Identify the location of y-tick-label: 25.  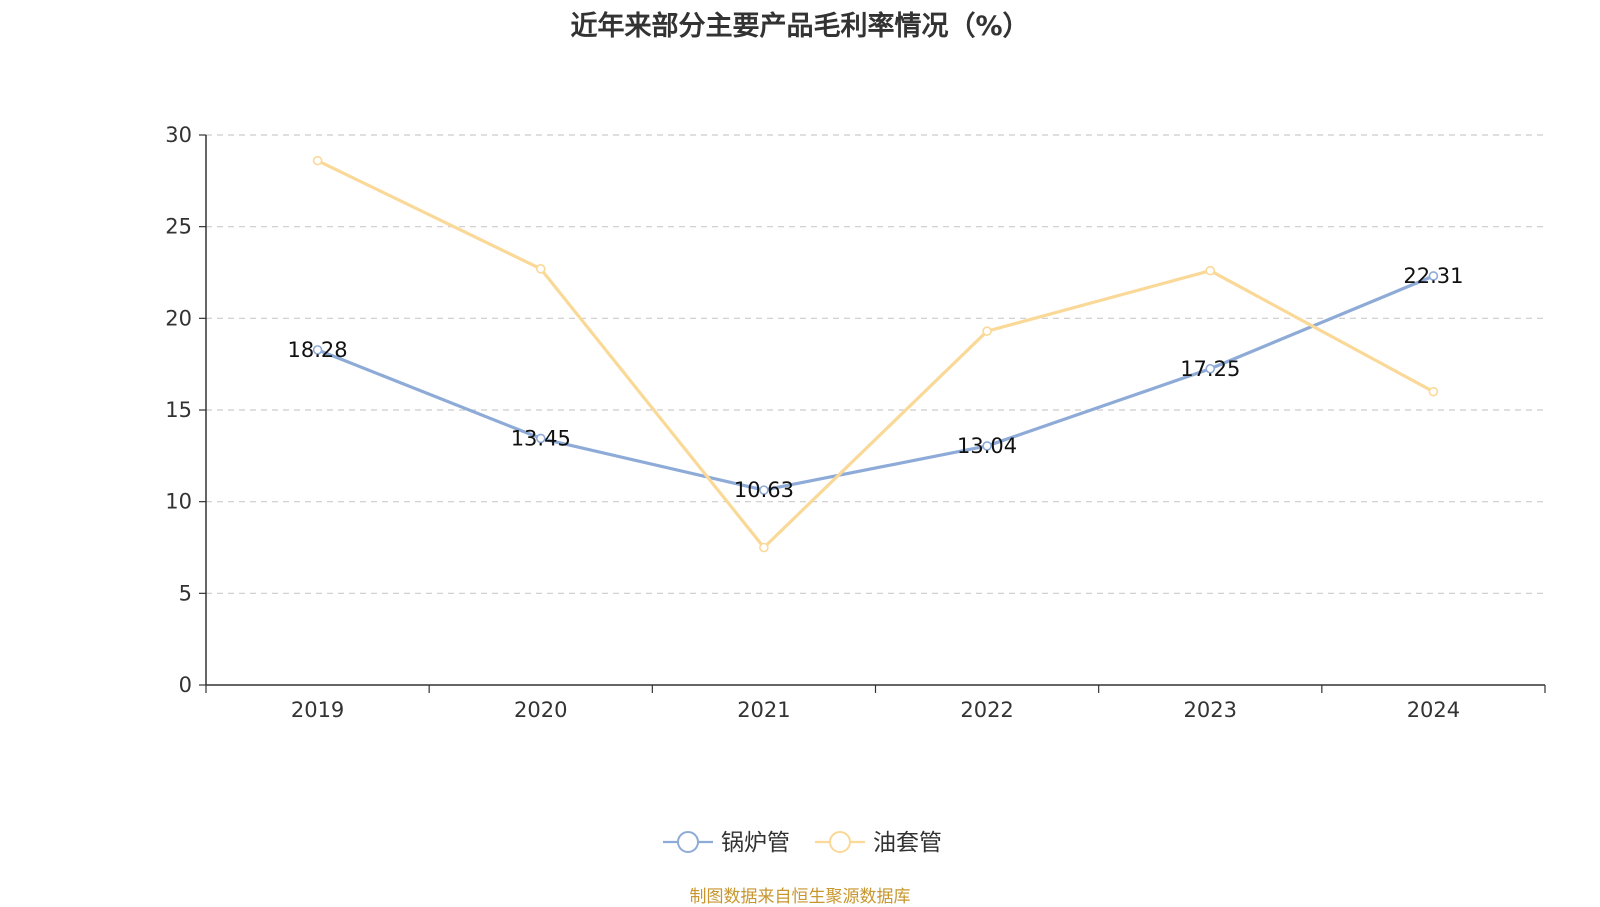
(178, 227).